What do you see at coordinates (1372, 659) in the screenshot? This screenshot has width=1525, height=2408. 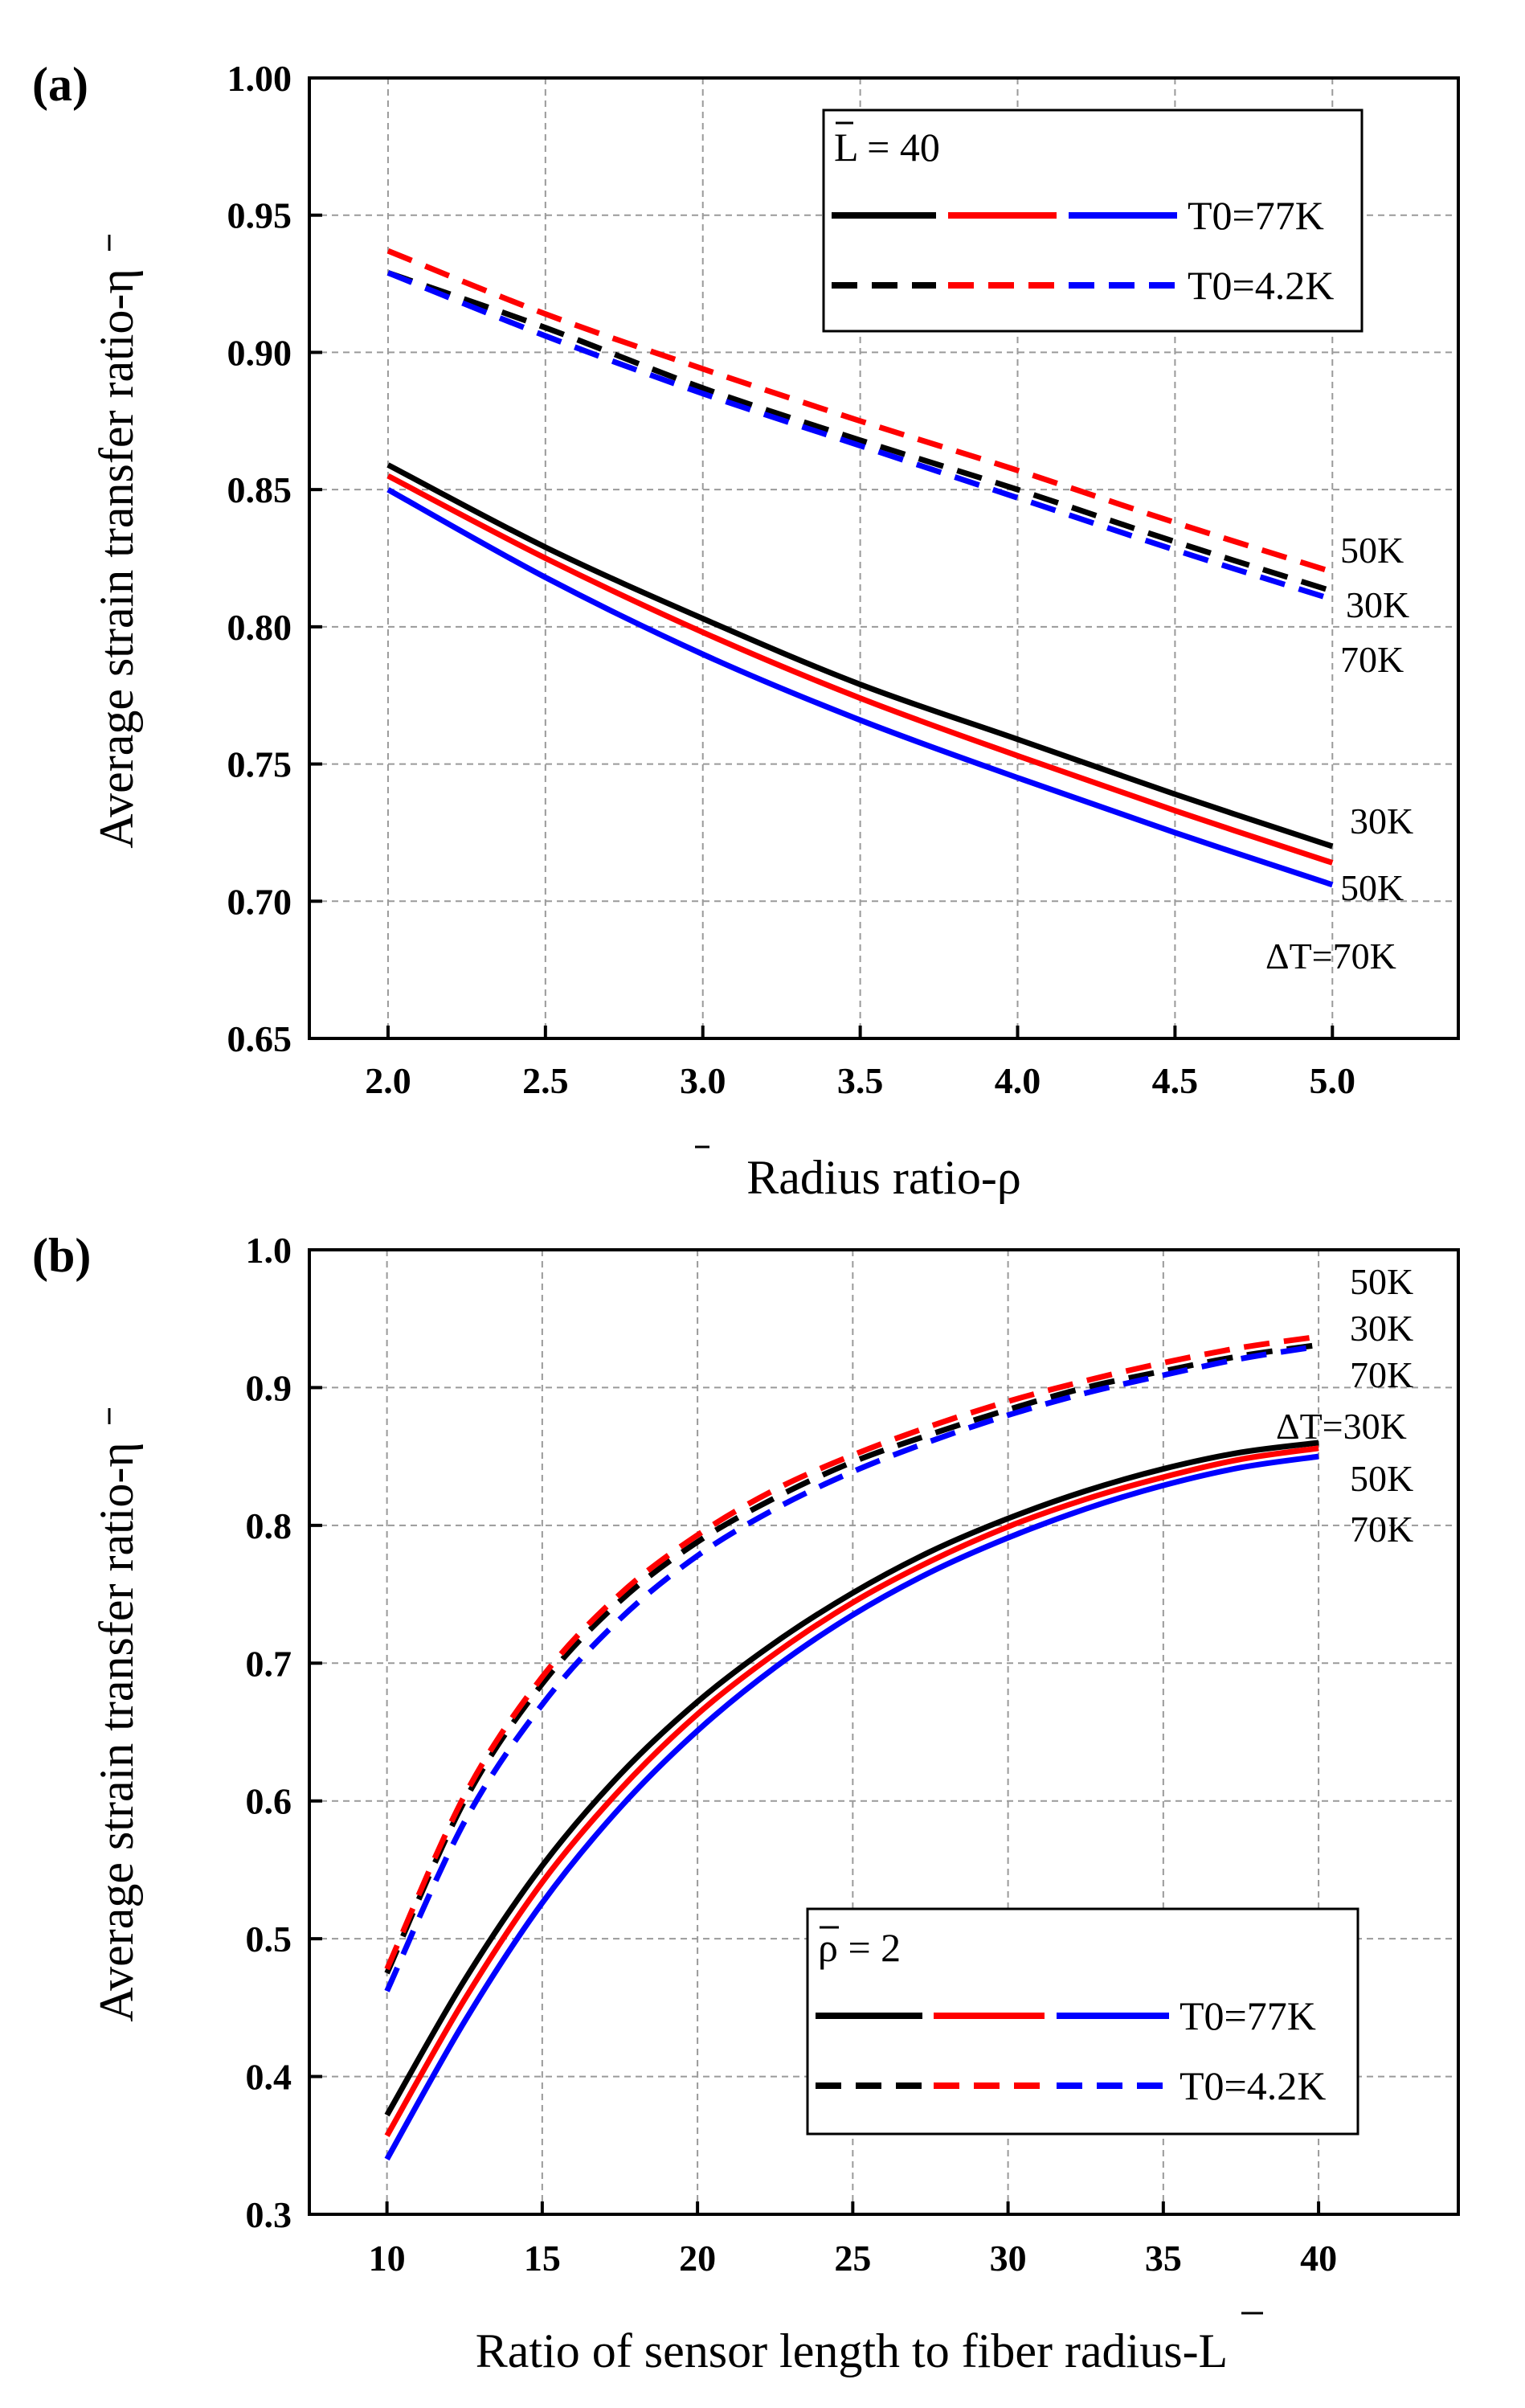 I see `panel-a-dashed-annotation-3: 70K` at bounding box center [1372, 659].